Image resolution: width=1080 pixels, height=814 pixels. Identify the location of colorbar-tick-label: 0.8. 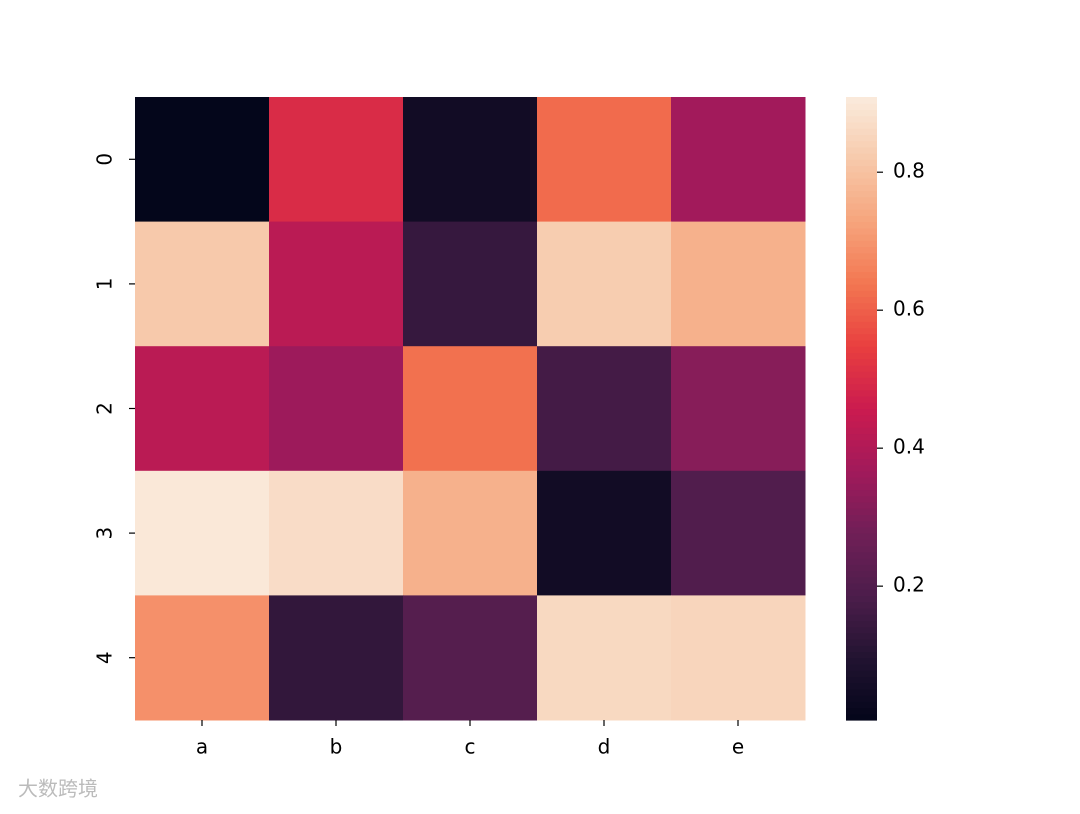
(909, 171).